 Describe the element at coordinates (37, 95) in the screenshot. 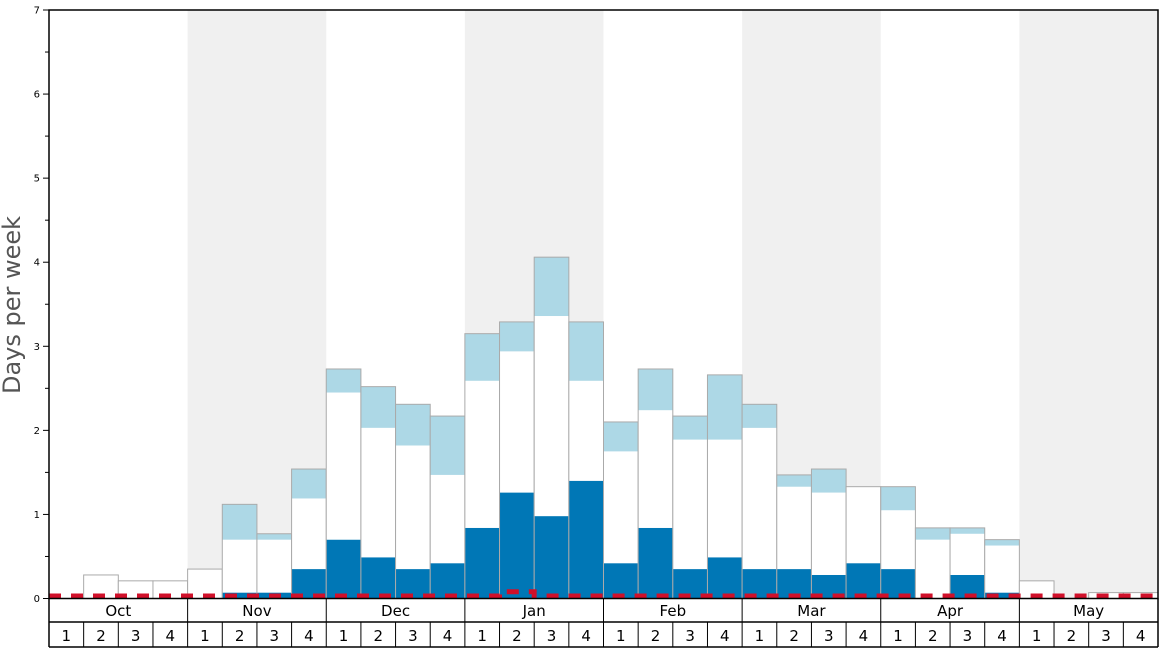

I see `y-tick-label: 6` at that location.